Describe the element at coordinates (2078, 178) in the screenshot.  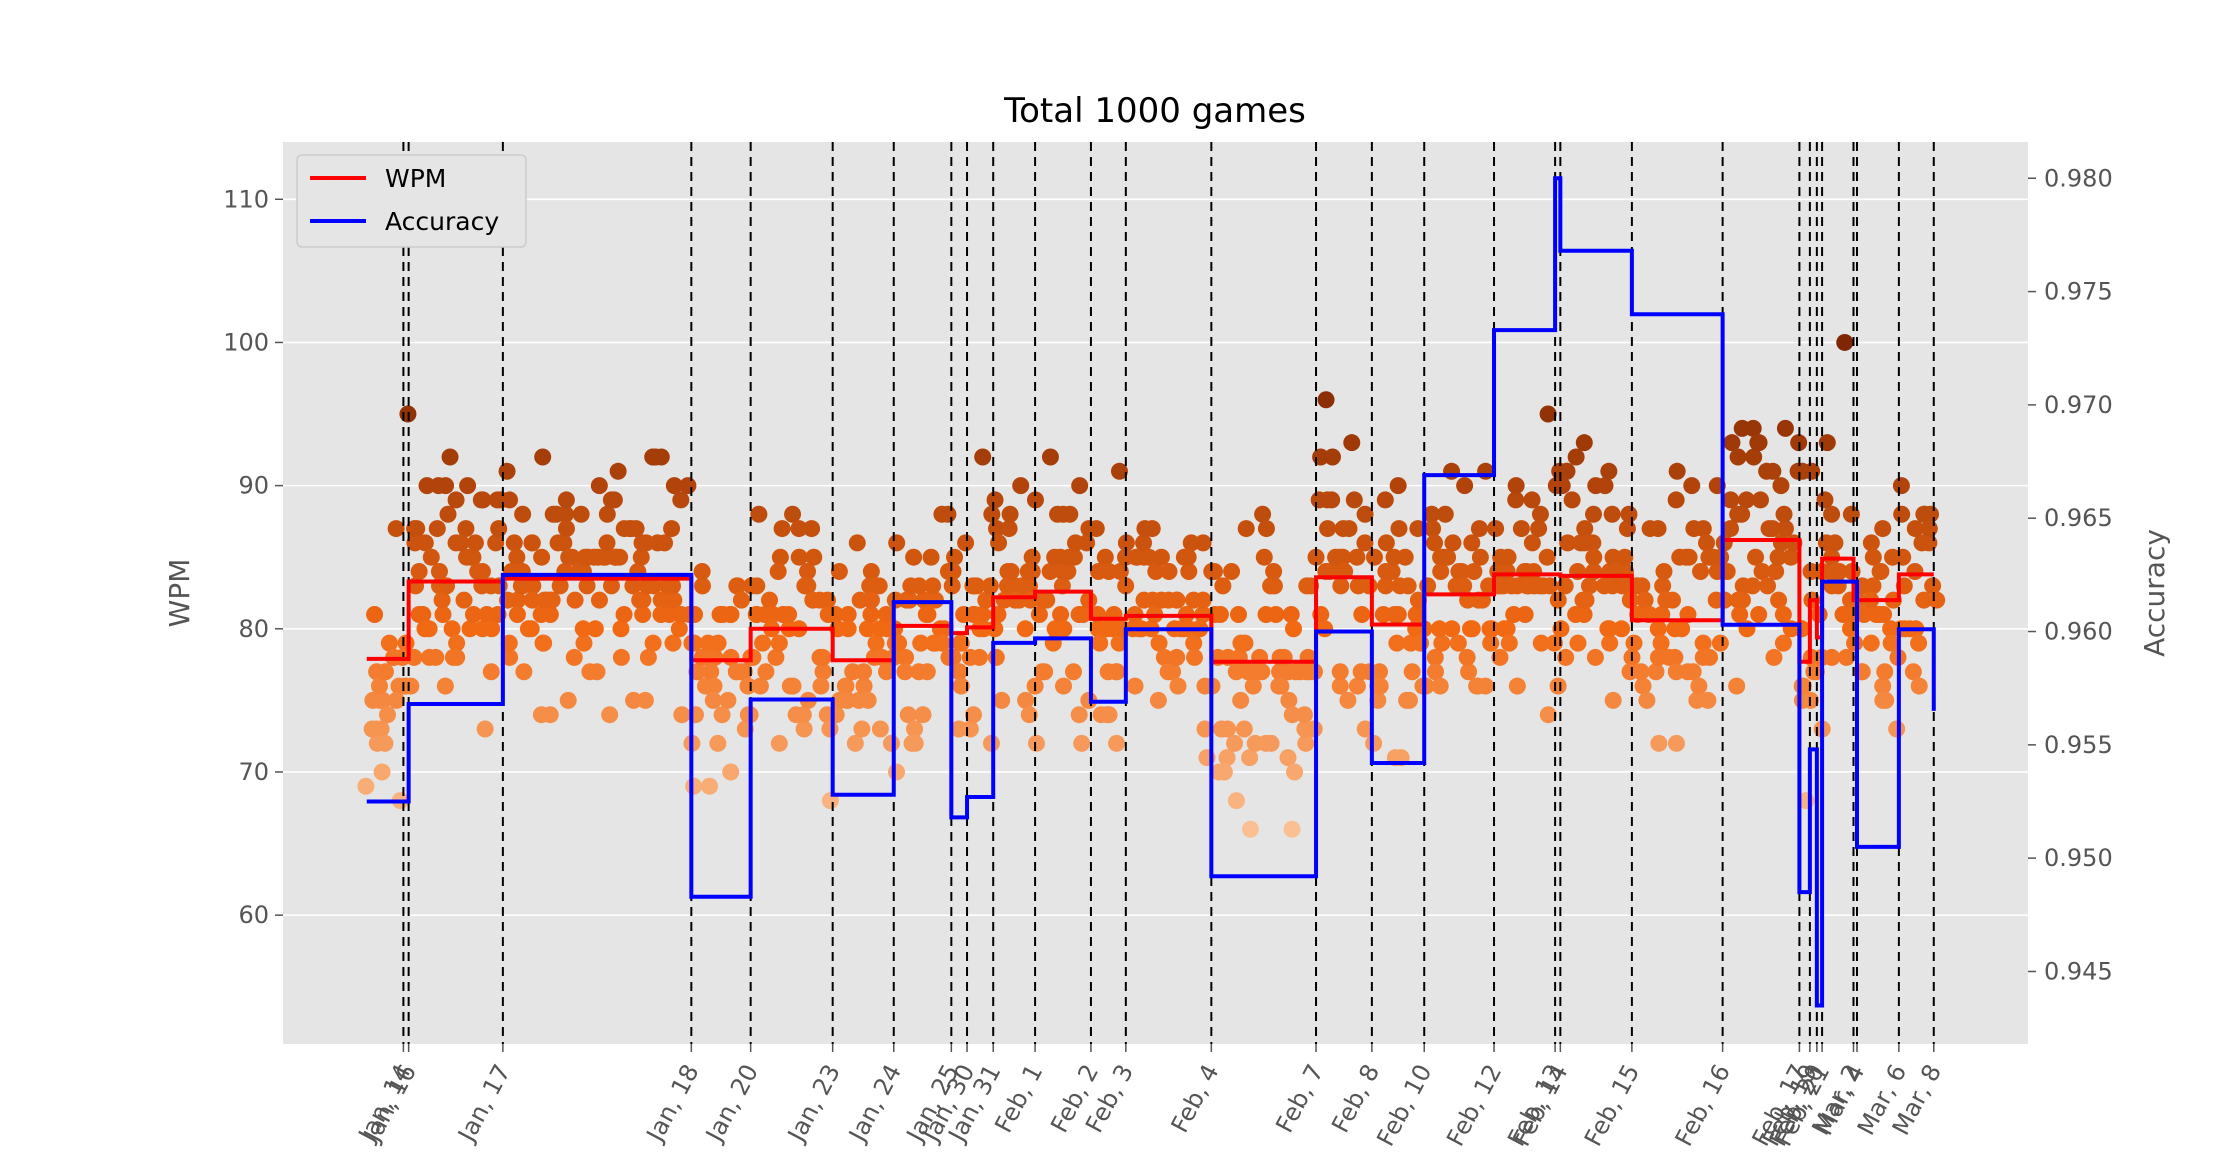
I see `y2-tick-label: 0.980` at that location.